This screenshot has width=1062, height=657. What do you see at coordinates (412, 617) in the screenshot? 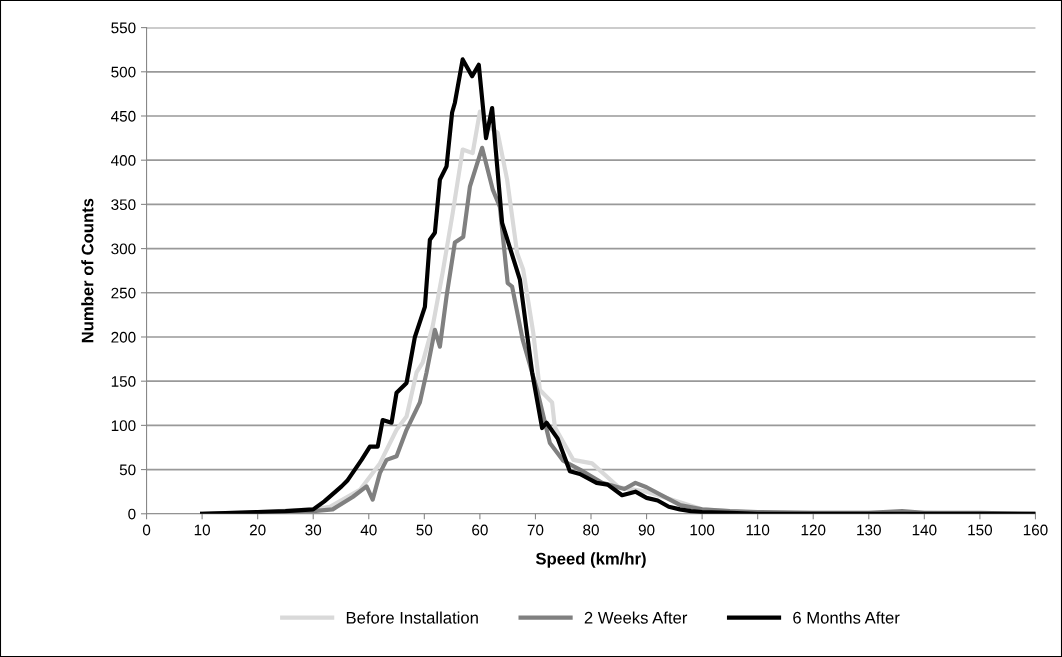
I see `legend-label: Before Installation` at bounding box center [412, 617].